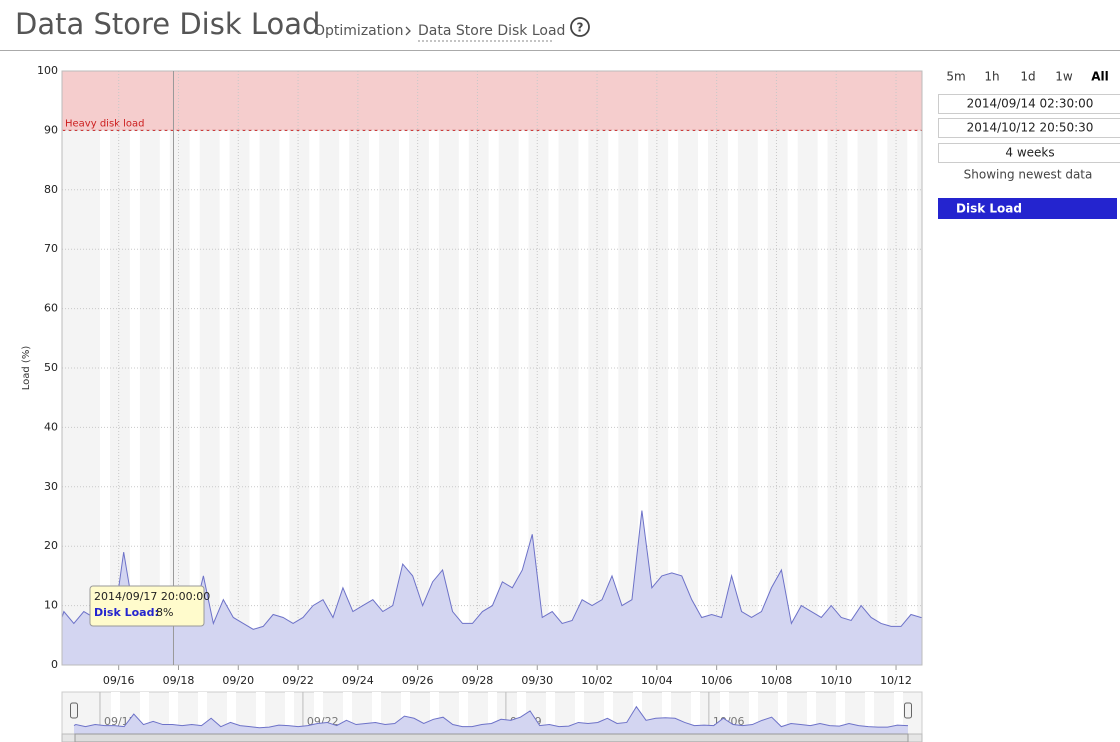  Describe the element at coordinates (717, 680) in the screenshot. I see `x-tick-label: 10/06` at that location.